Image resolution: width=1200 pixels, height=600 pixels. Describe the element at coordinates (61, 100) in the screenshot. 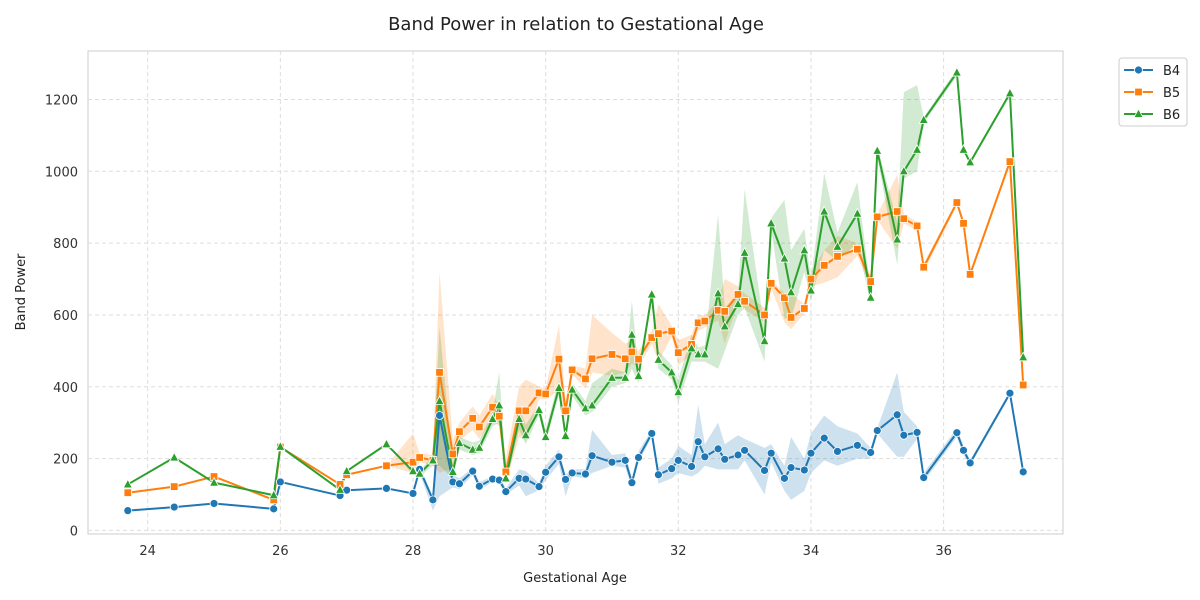

I see `y-tick-label: 1200` at that location.